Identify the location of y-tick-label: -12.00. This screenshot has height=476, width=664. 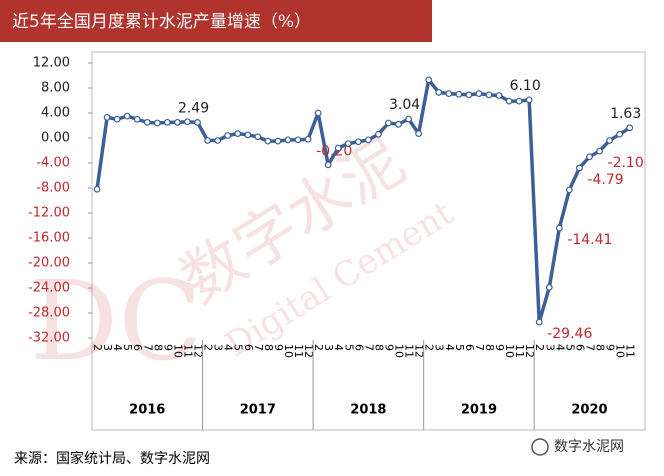
(49, 213).